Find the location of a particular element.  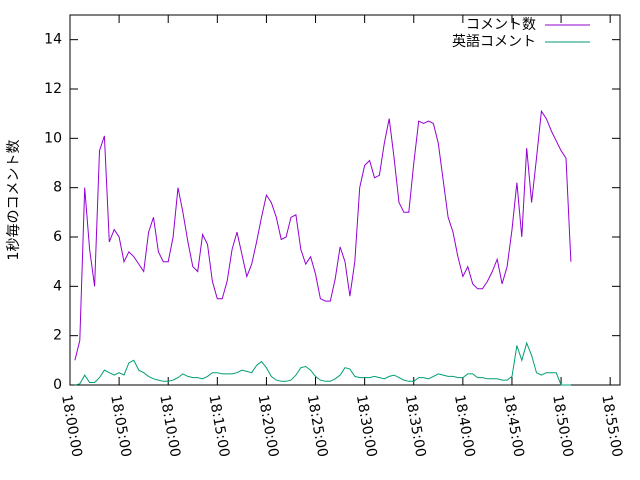

x-tick-label: 18:45:00 is located at coordinates (513, 426).